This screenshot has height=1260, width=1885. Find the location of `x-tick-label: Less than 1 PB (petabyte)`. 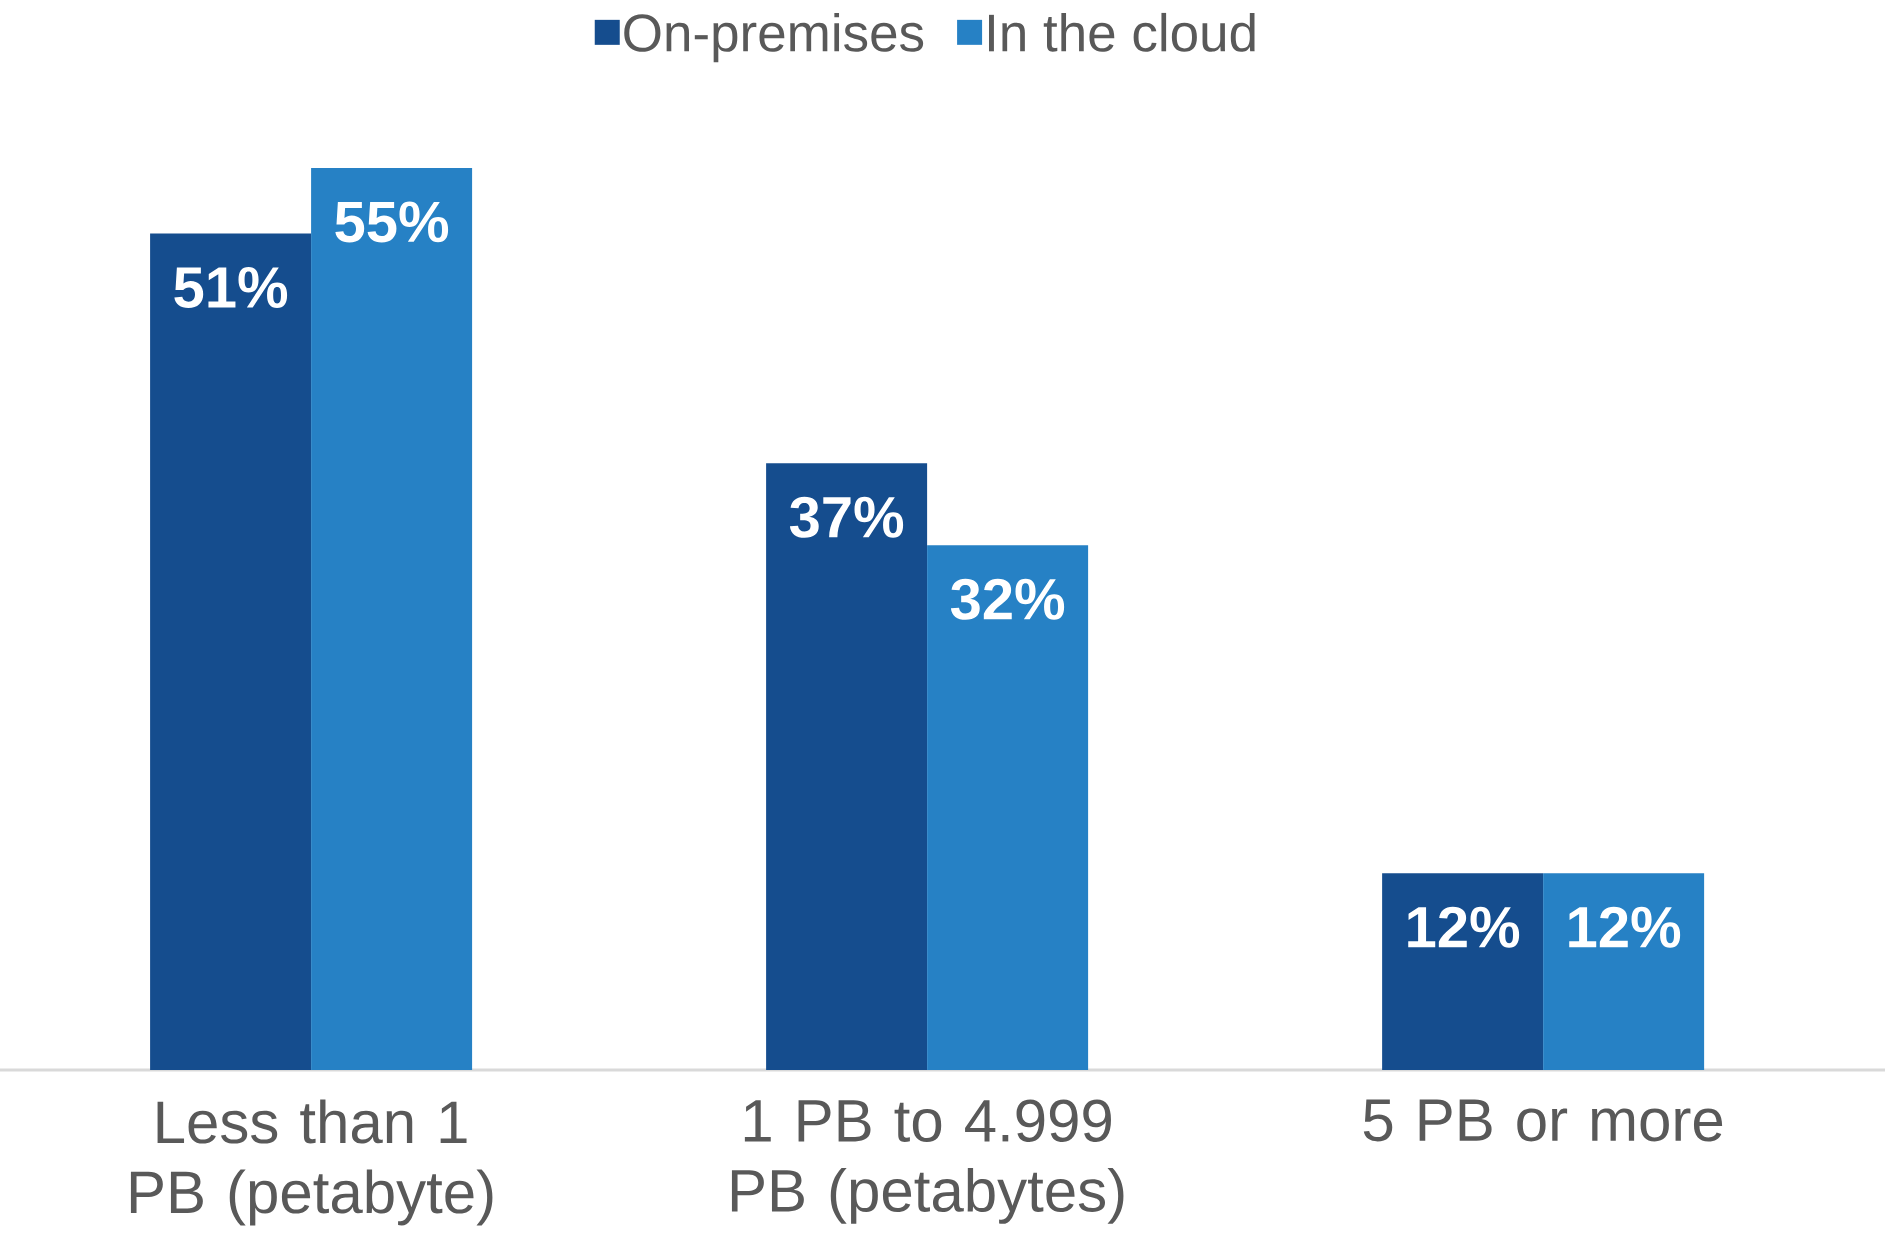

x-tick-label: Less than 1 PB (petabyte) is located at coordinates (311, 1162).